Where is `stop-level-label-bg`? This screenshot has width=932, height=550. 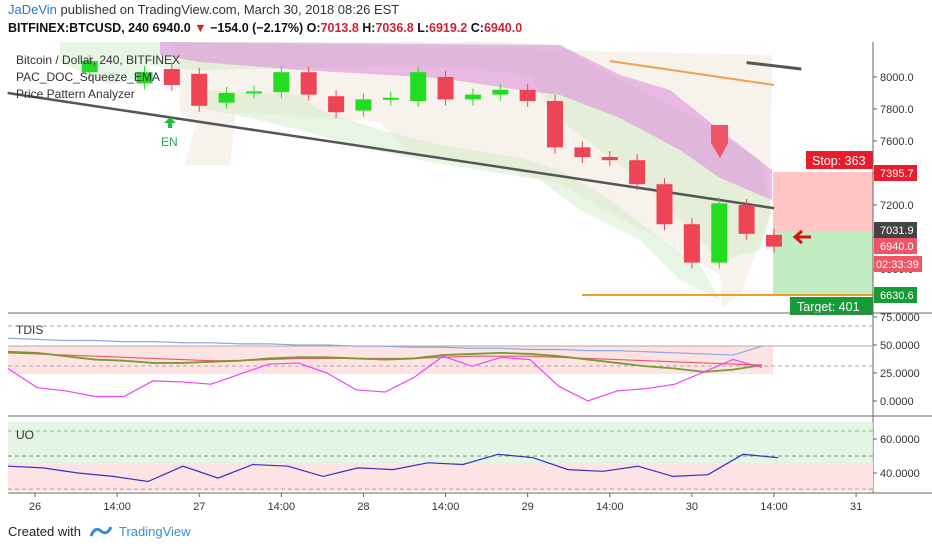 stop-level-label-bg is located at coordinates (895, 173).